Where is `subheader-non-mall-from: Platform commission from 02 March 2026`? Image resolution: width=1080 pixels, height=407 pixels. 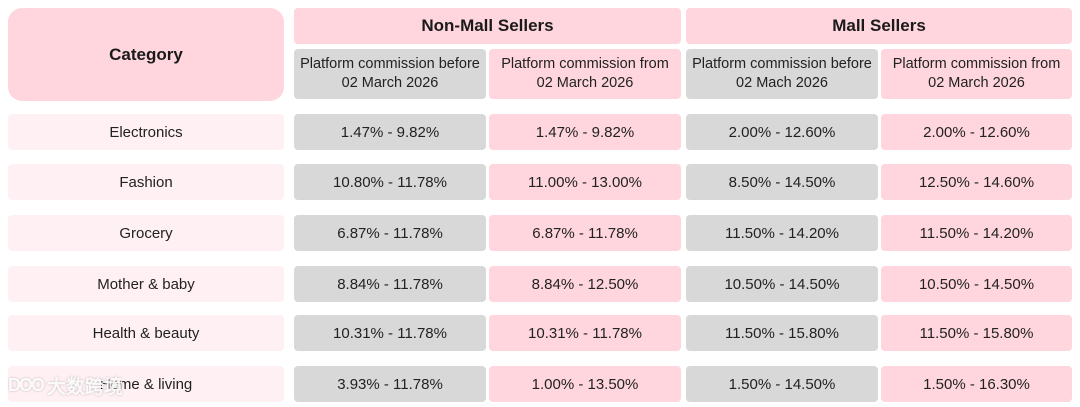
subheader-non-mall-from: Platform commission from 02 March 2026 is located at coordinates (585, 74).